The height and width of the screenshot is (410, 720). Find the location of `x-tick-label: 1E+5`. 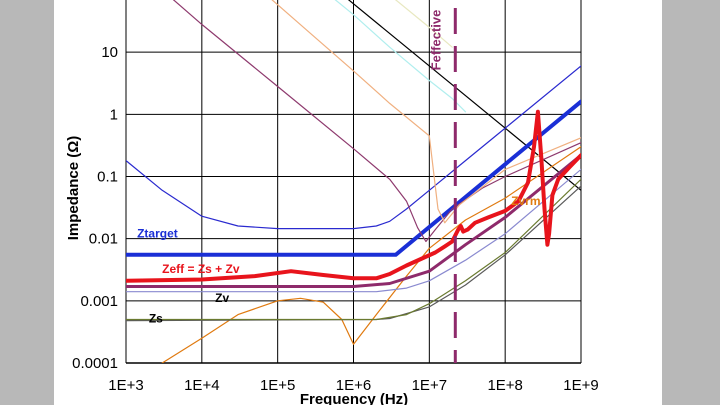

x-tick-label: 1E+5 is located at coordinates (277, 385).